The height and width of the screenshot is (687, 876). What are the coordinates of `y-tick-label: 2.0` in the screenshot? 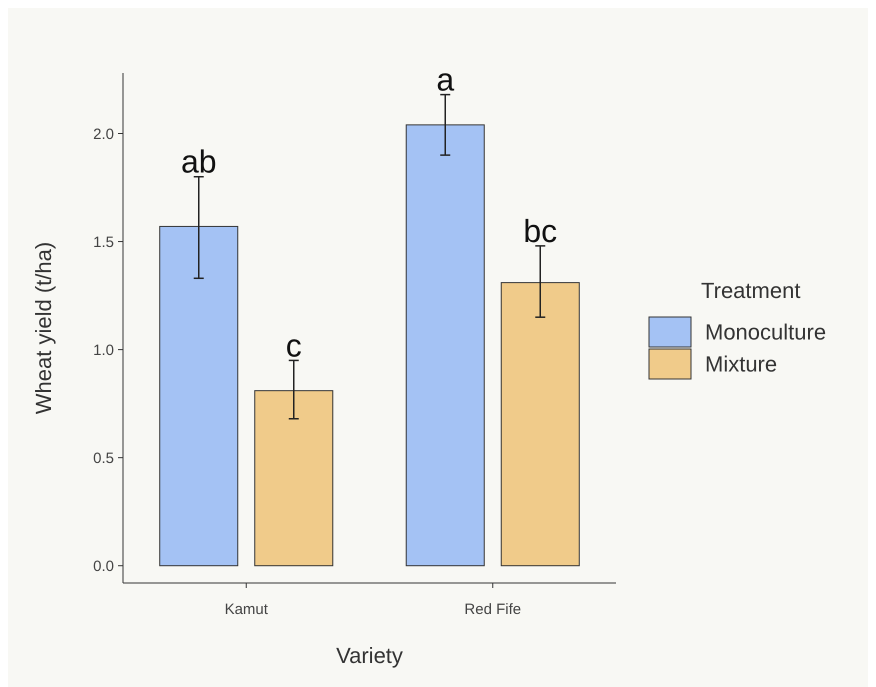 It's located at (103, 134).